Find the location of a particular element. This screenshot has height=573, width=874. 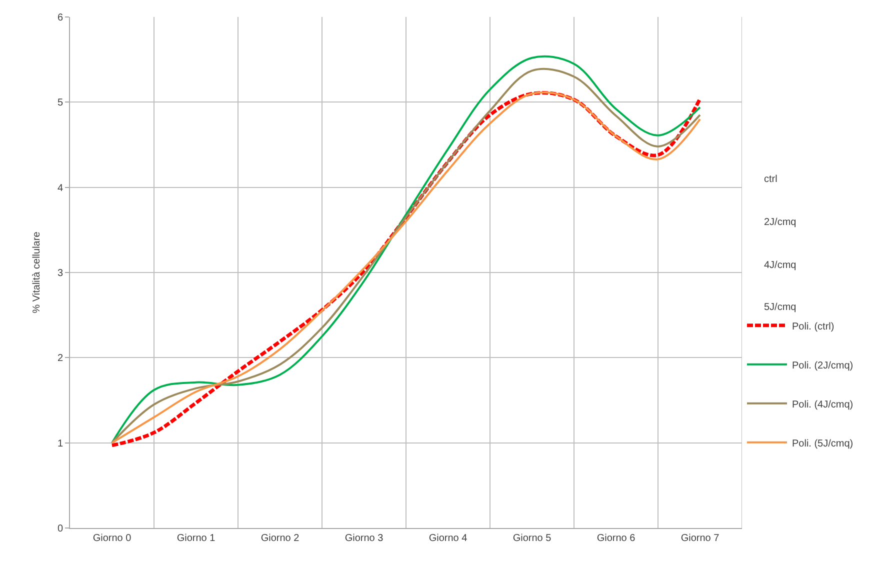

y-tick-label: 1 is located at coordinates (60, 444).